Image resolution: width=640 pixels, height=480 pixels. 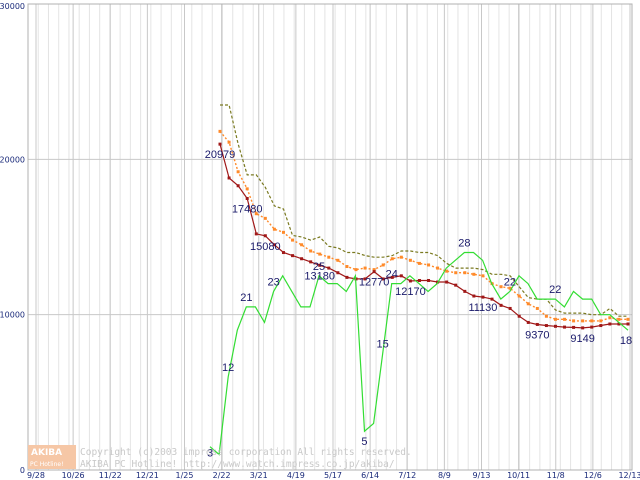 What do you see at coordinates (12, 6) in the screenshot?
I see `y-tick-label: 30000` at bounding box center [12, 6].